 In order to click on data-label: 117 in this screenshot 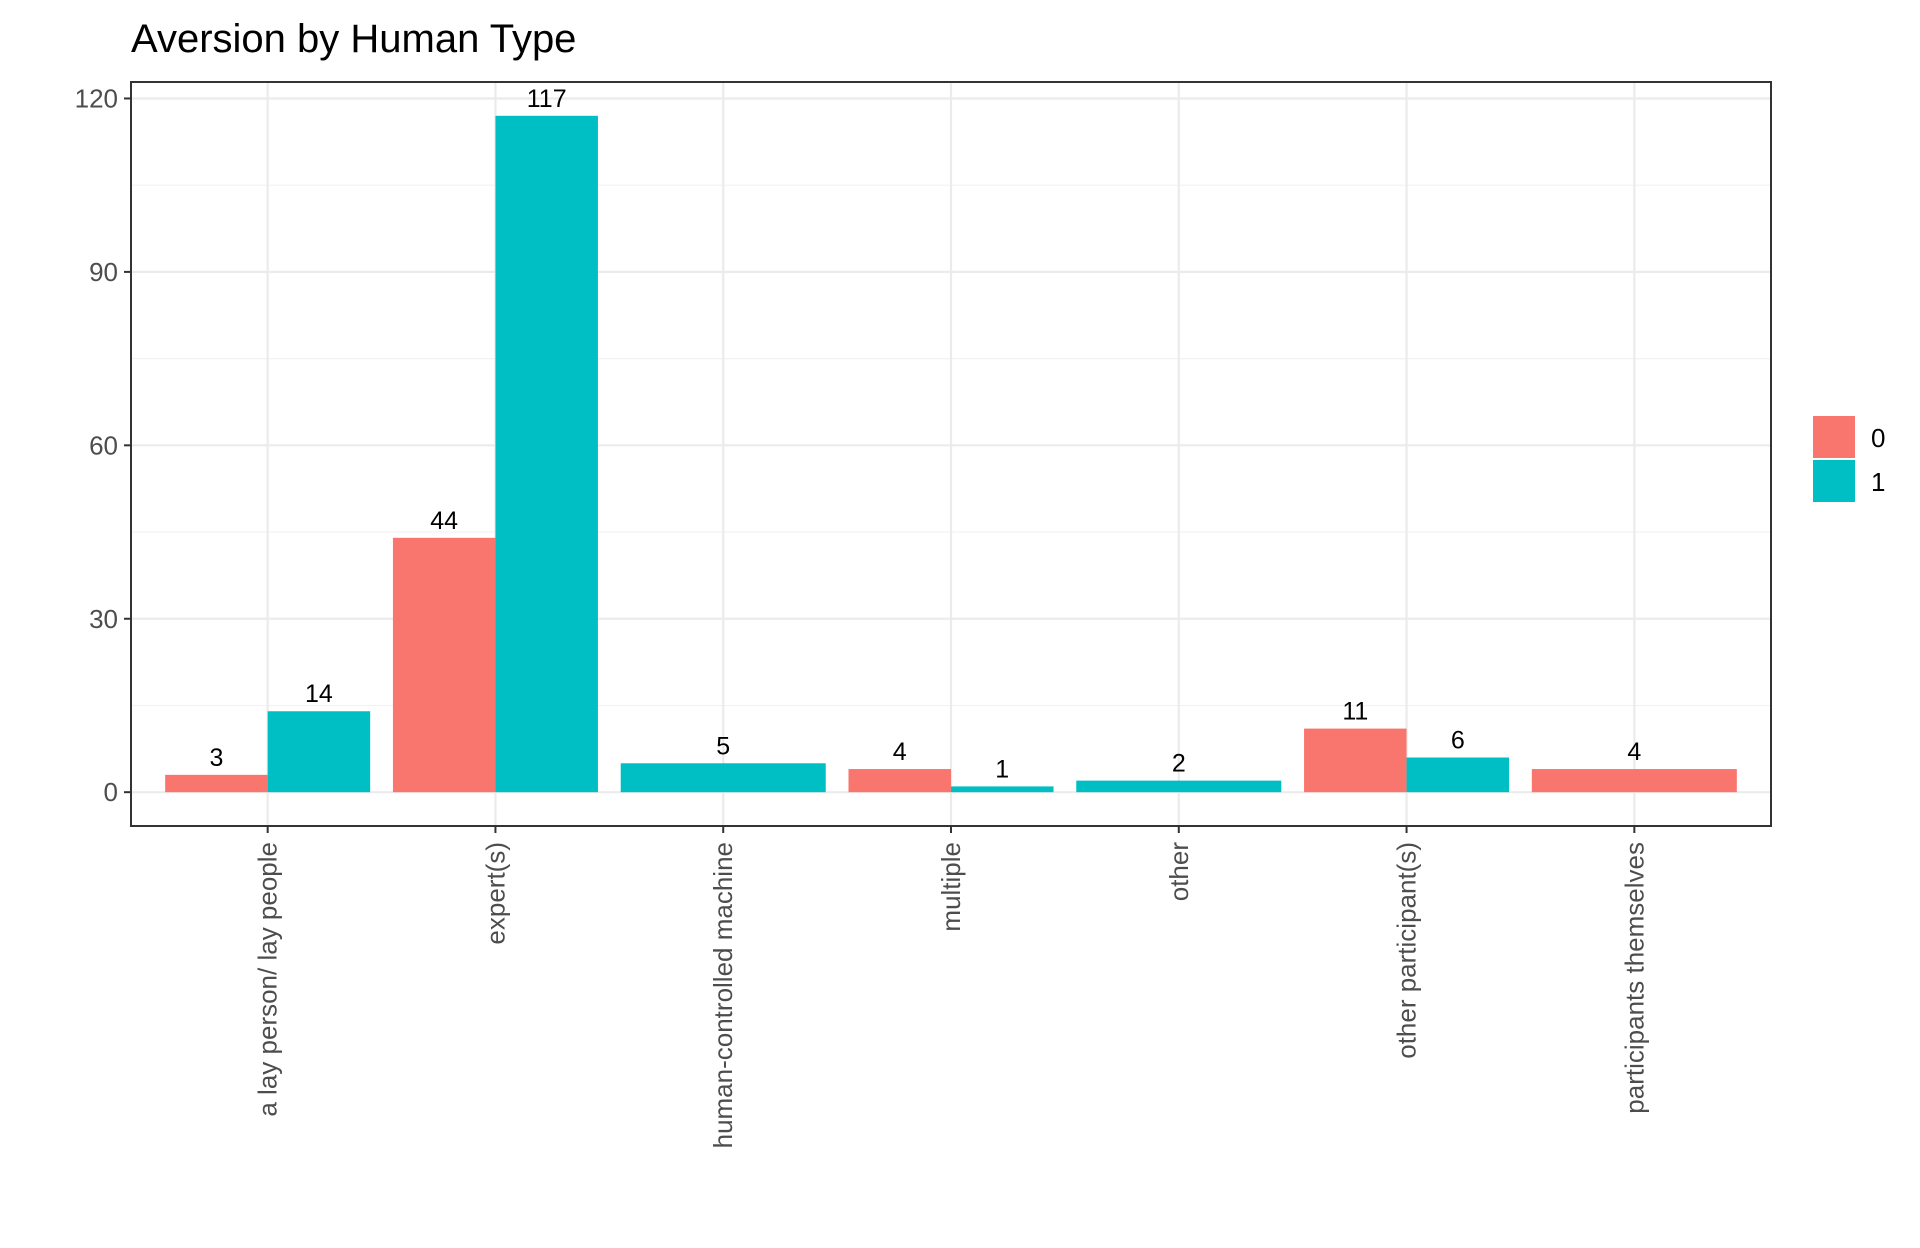, I will do `click(547, 99)`.